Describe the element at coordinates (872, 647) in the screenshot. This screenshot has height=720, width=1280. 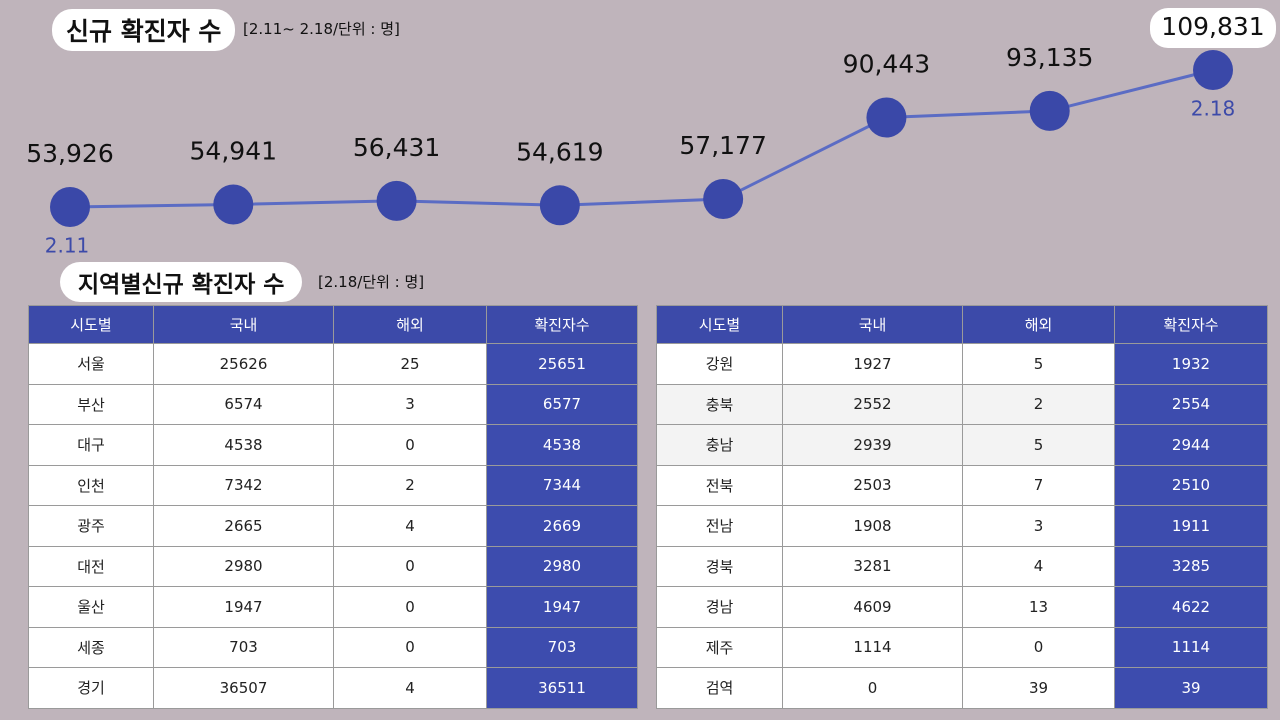
I see `cell: 1114` at that location.